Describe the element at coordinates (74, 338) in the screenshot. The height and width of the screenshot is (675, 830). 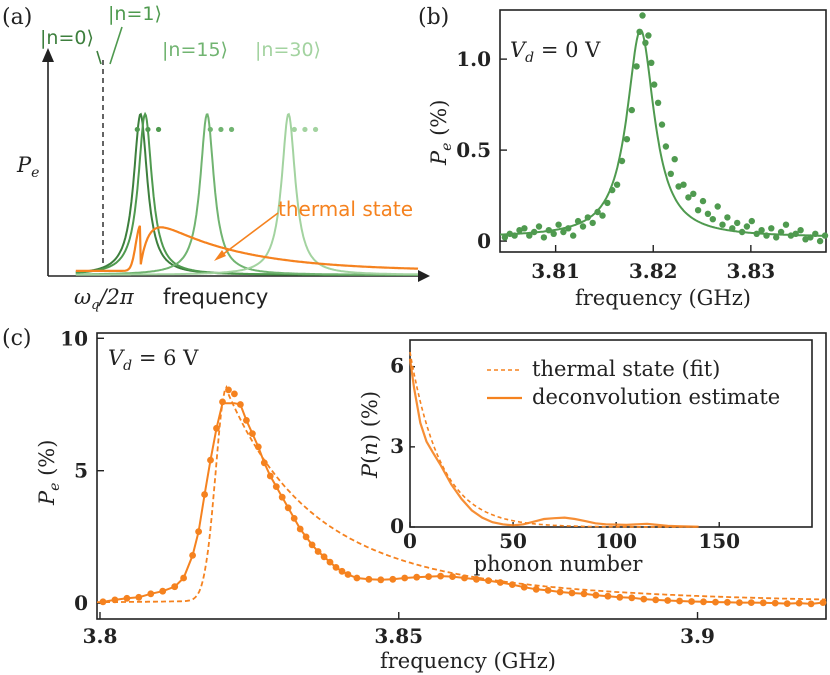
I see `panel-c-ytick-label: 10` at that location.